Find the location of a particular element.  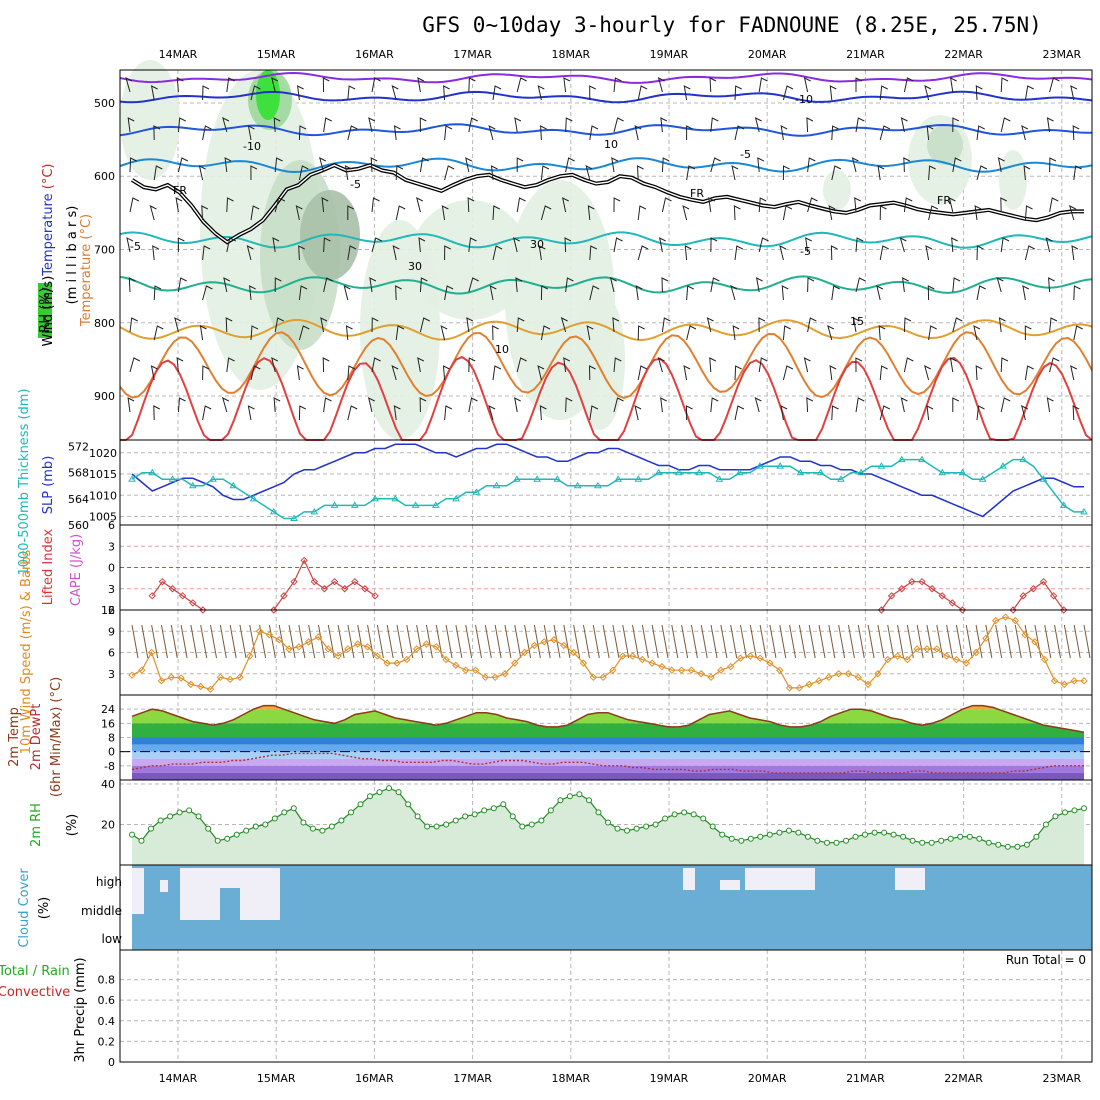

rh-shading is located at coordinates (150, 120).